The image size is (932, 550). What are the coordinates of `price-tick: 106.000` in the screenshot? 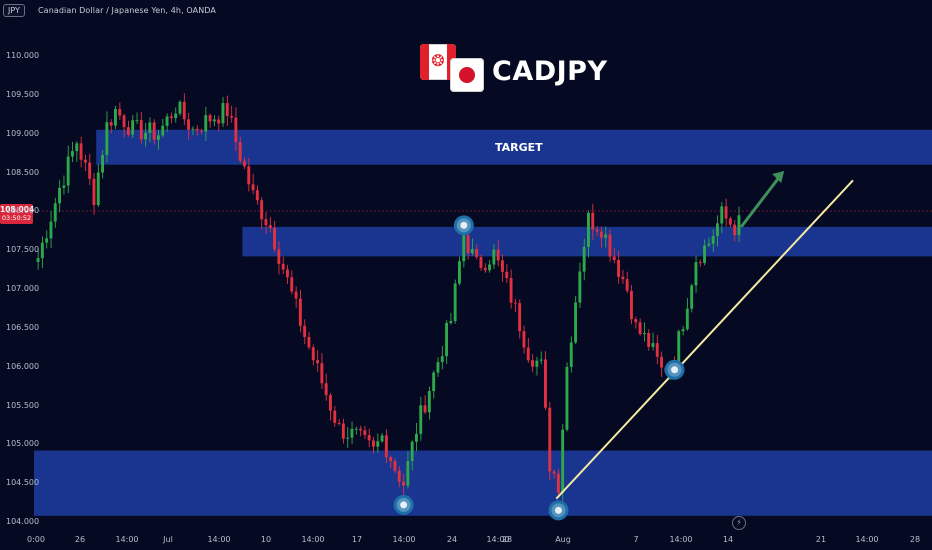 It's located at (23, 366).